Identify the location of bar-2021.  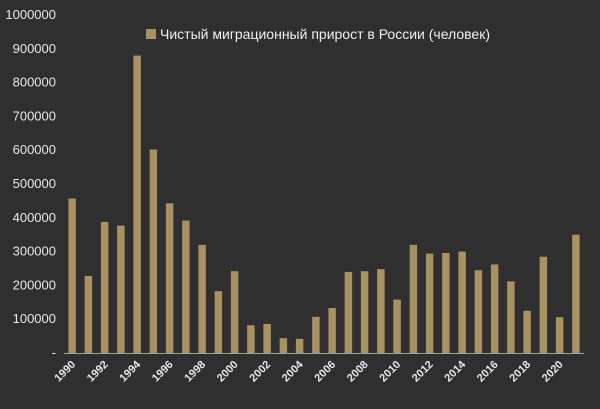
(576, 293).